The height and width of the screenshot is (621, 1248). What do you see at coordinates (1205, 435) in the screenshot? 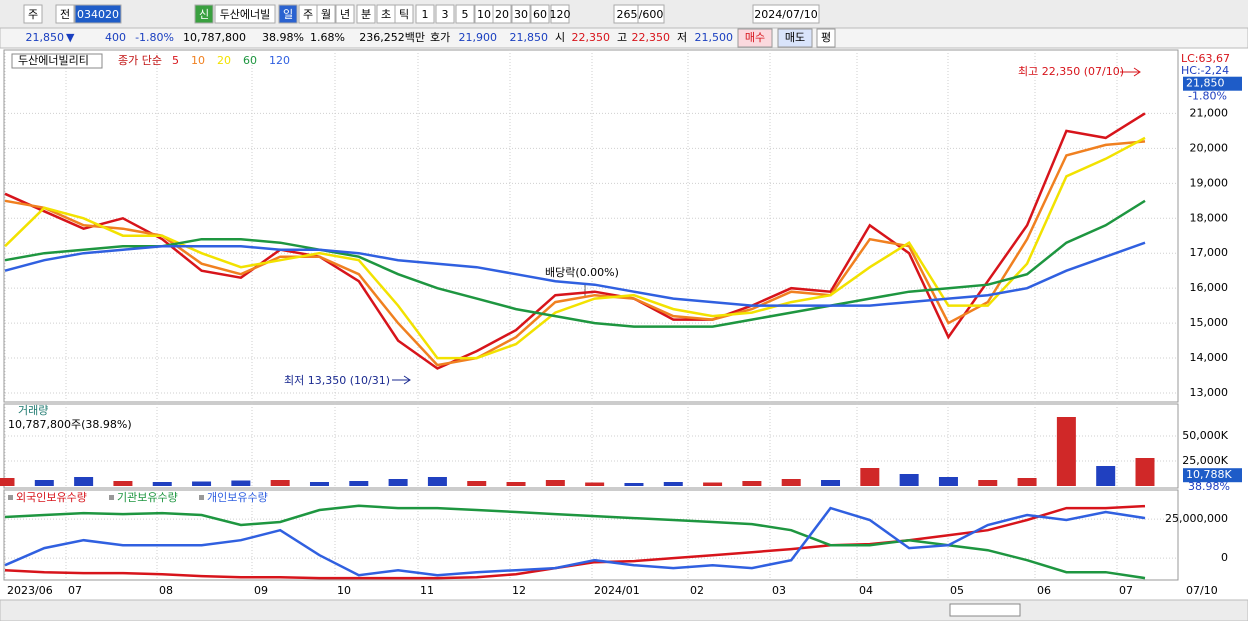
I see `y-tick-label: 50,000K` at bounding box center [1205, 435].